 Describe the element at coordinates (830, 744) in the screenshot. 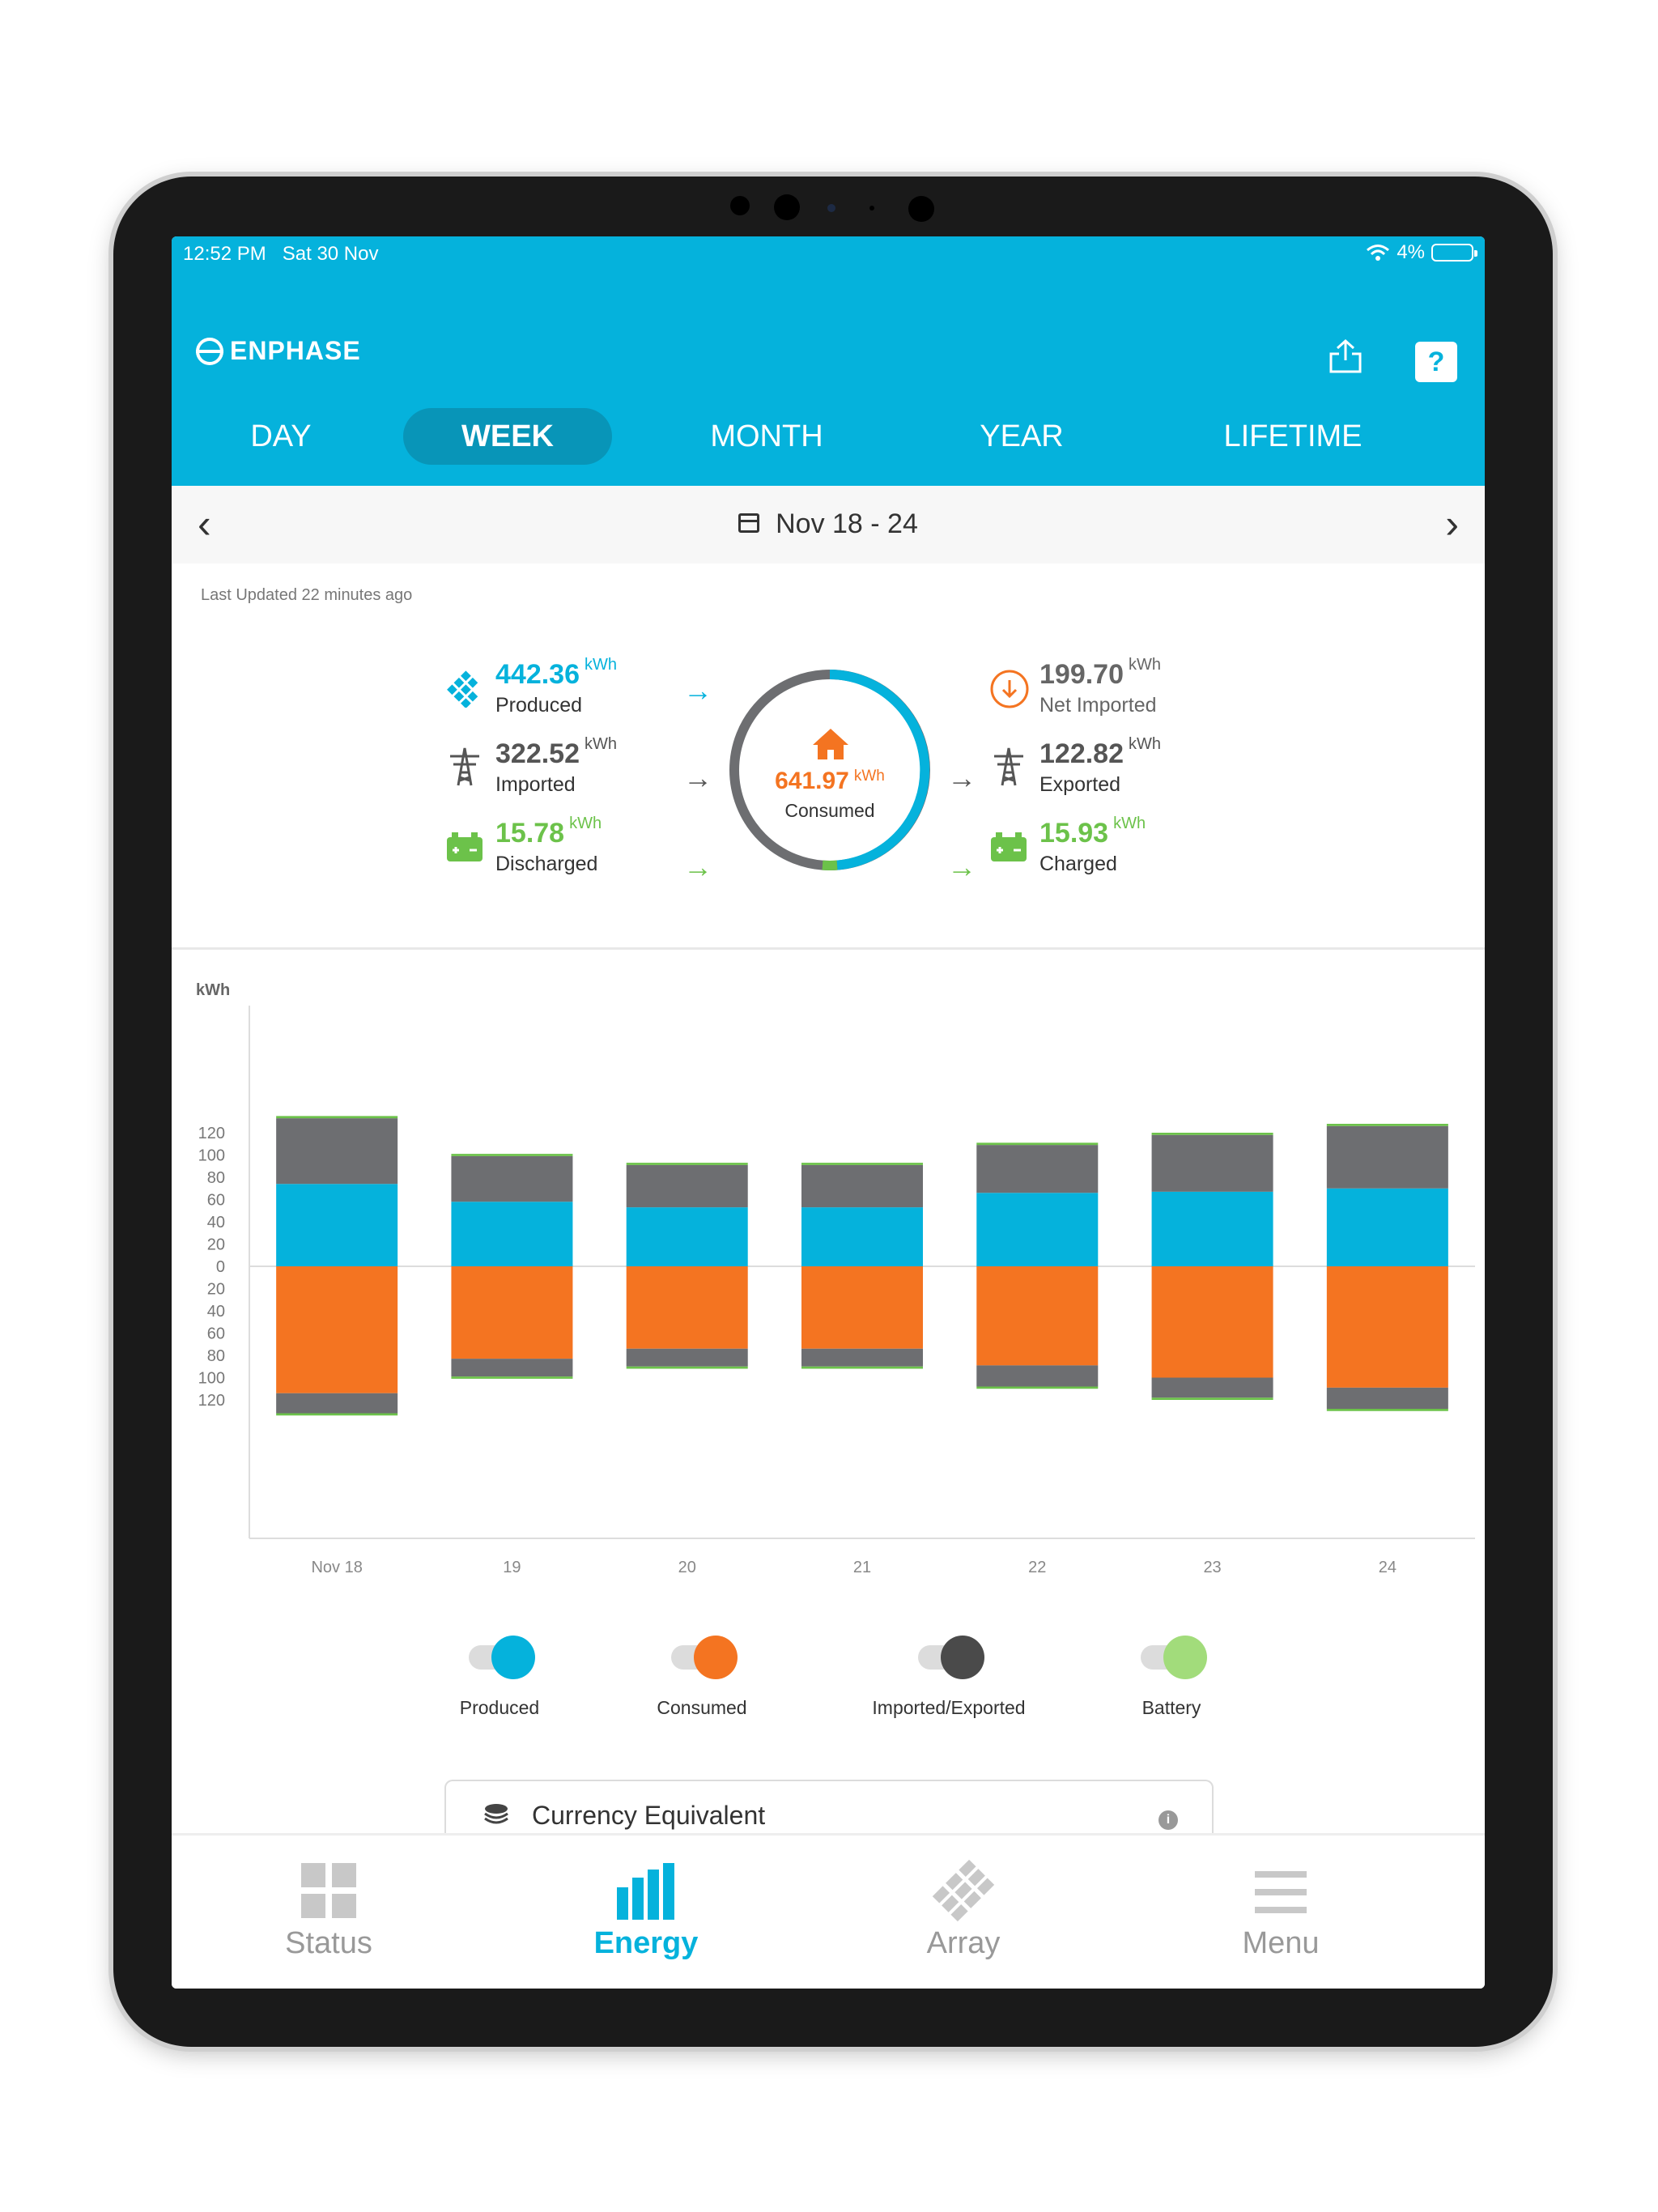

I see `home-icon` at that location.